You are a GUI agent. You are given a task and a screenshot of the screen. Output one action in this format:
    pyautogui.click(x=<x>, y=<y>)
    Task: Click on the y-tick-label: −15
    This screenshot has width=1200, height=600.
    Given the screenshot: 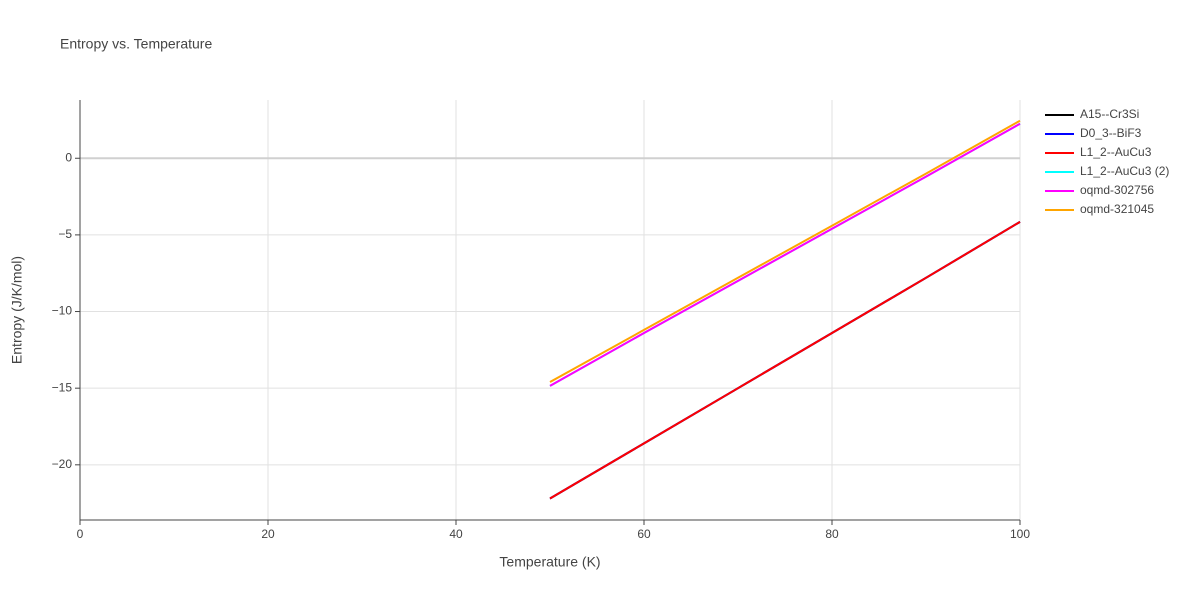 What is the action you would take?
    pyautogui.click(x=62, y=387)
    